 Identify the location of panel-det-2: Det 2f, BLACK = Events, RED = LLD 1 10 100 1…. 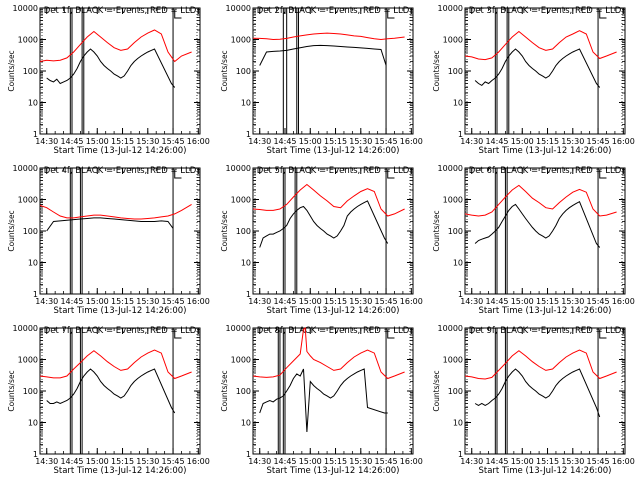
(321, 80).